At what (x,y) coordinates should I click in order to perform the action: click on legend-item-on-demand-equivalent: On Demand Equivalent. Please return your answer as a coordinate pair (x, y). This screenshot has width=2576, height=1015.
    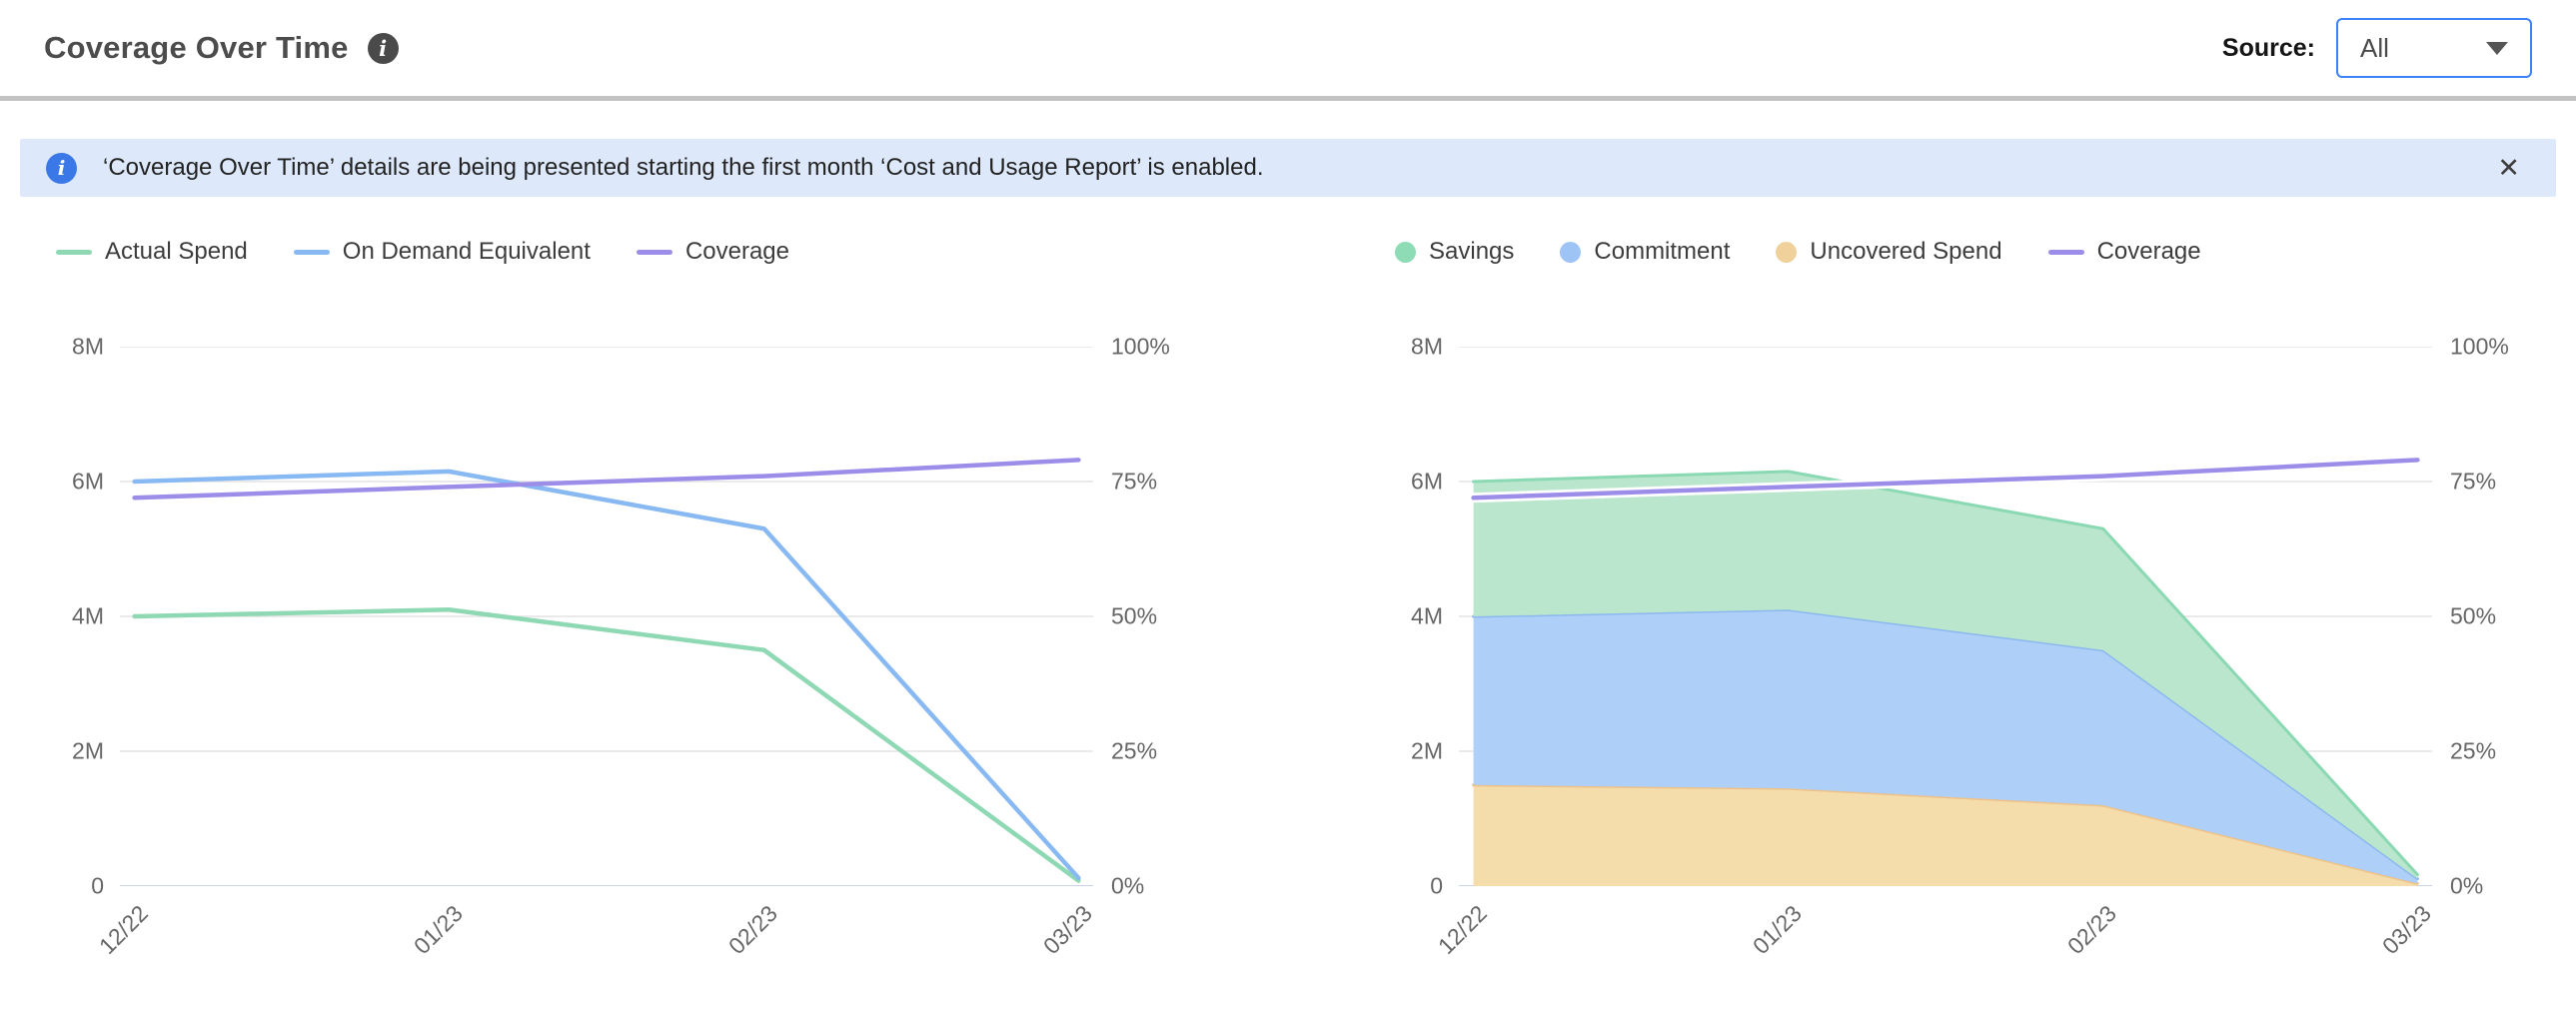
    Looking at the image, I should click on (442, 252).